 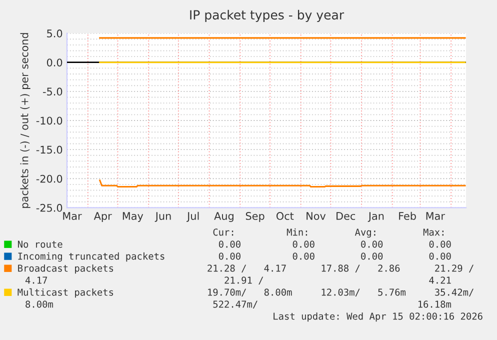 What do you see at coordinates (133, 217) in the screenshot?
I see `x-tick-label: May` at bounding box center [133, 217].